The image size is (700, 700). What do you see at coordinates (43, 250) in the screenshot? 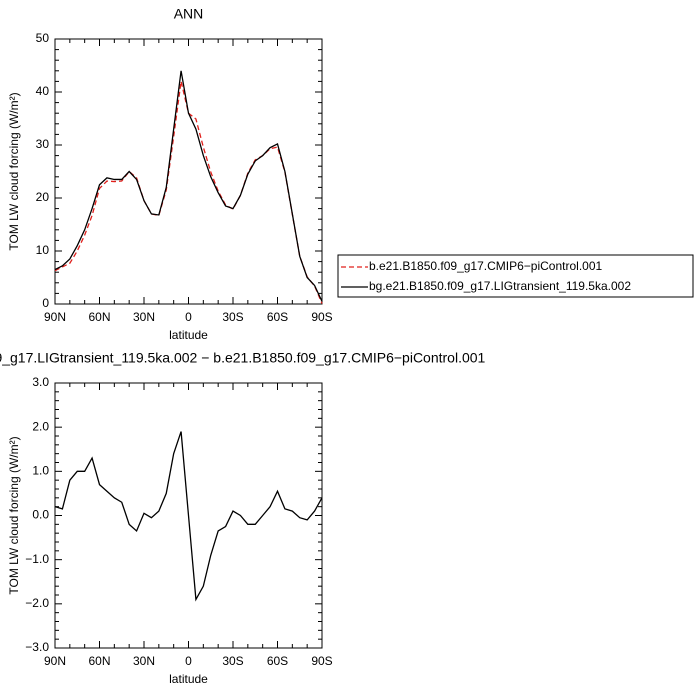
I see `y-tick-label: 10` at bounding box center [43, 250].